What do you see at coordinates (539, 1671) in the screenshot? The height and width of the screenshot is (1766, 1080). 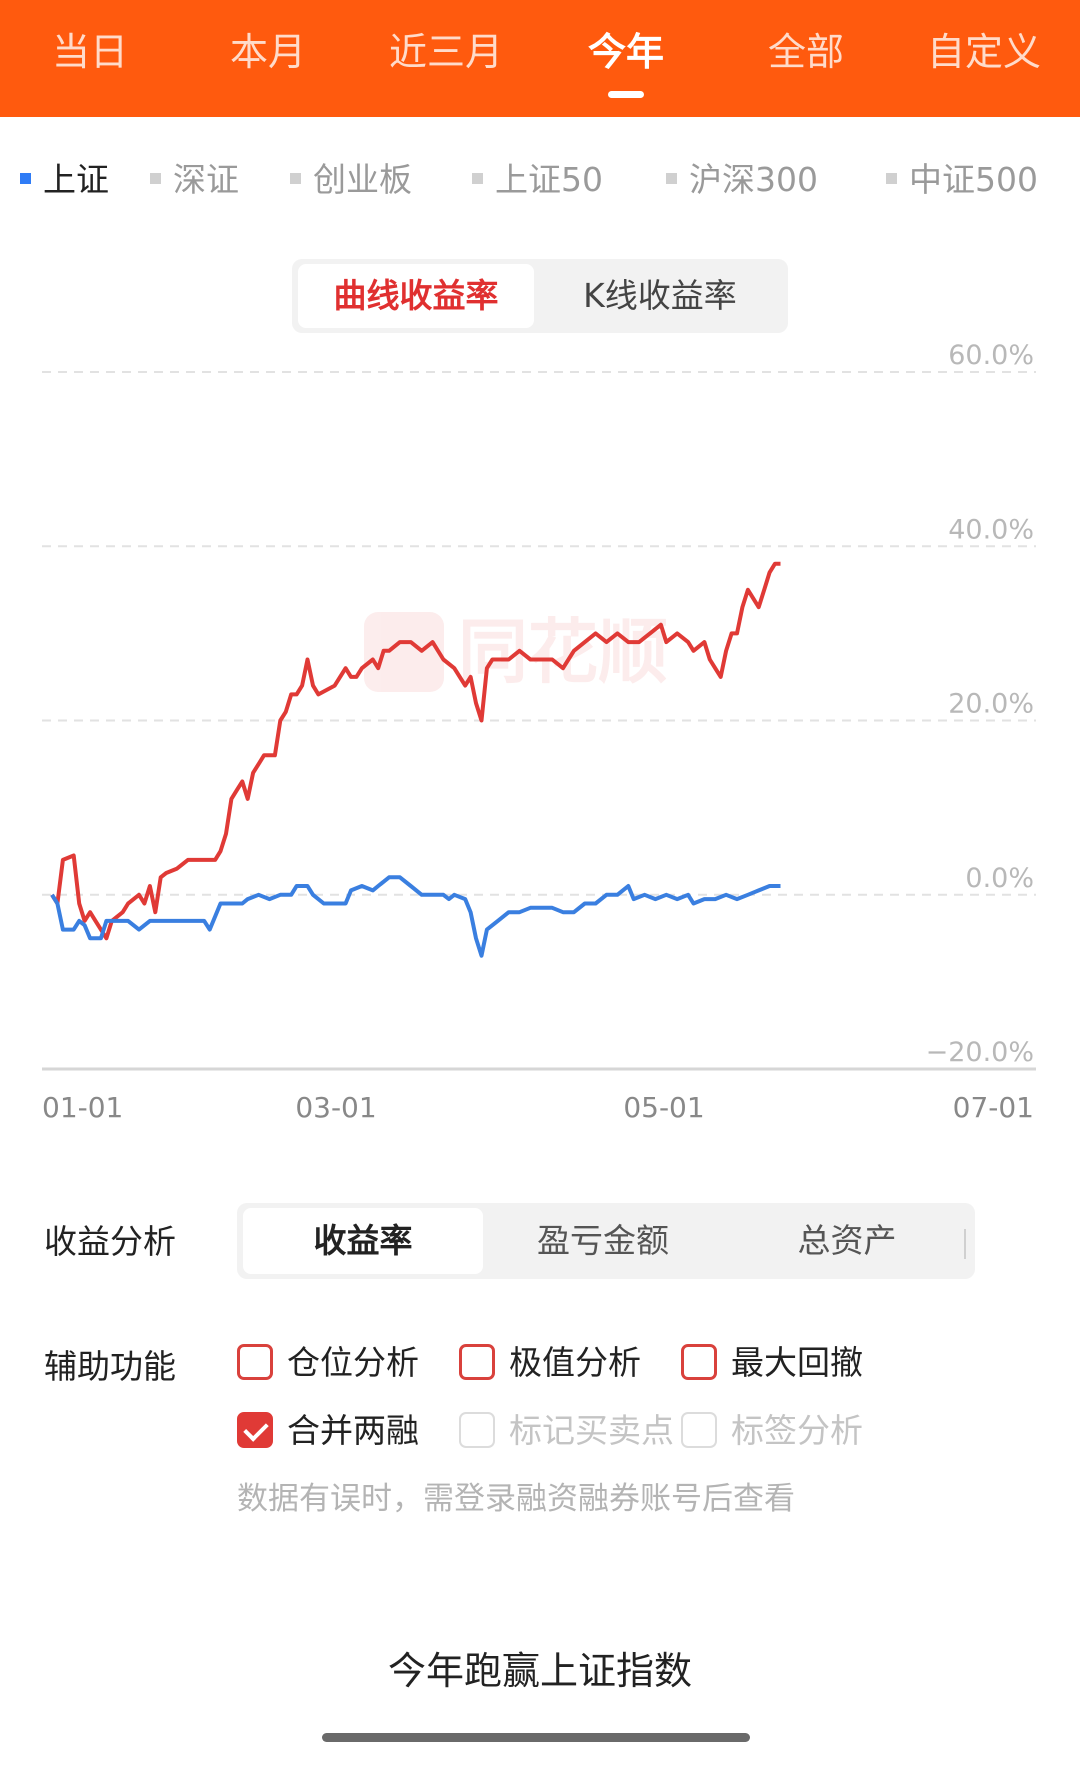 I see `summary-text: 今年跑赢上证指数` at bounding box center [539, 1671].